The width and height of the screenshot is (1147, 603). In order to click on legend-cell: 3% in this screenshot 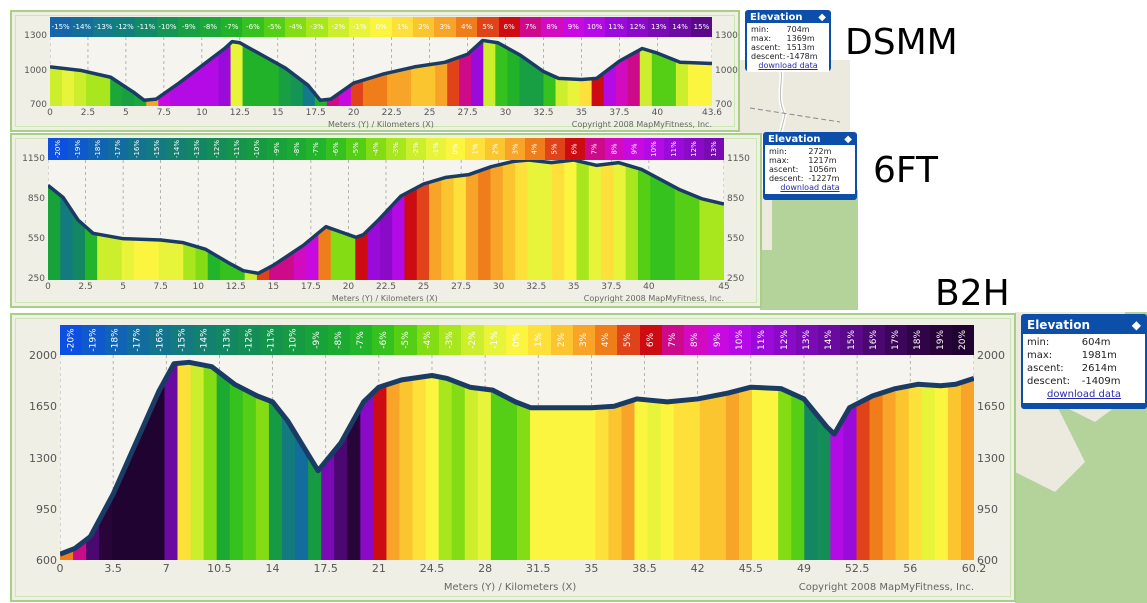, I will do `click(445, 27)`.